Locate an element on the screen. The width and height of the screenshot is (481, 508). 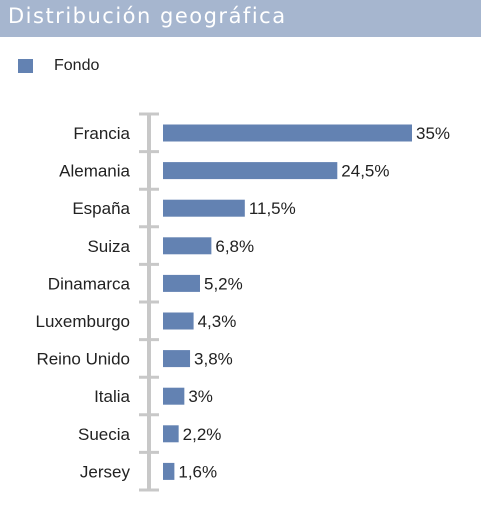
legend-swatch-fondo is located at coordinates (25, 66).